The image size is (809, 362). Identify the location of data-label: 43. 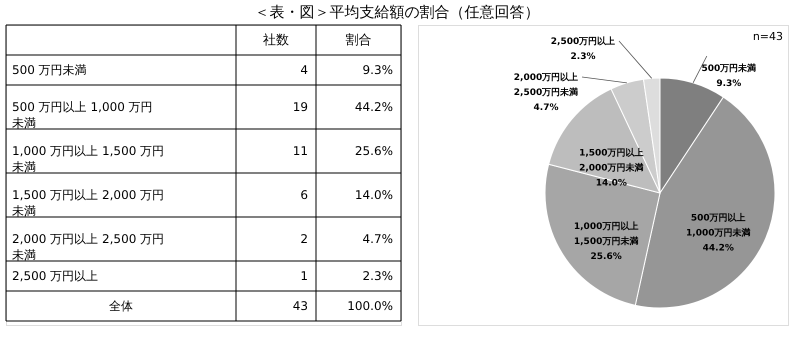
(300, 306).